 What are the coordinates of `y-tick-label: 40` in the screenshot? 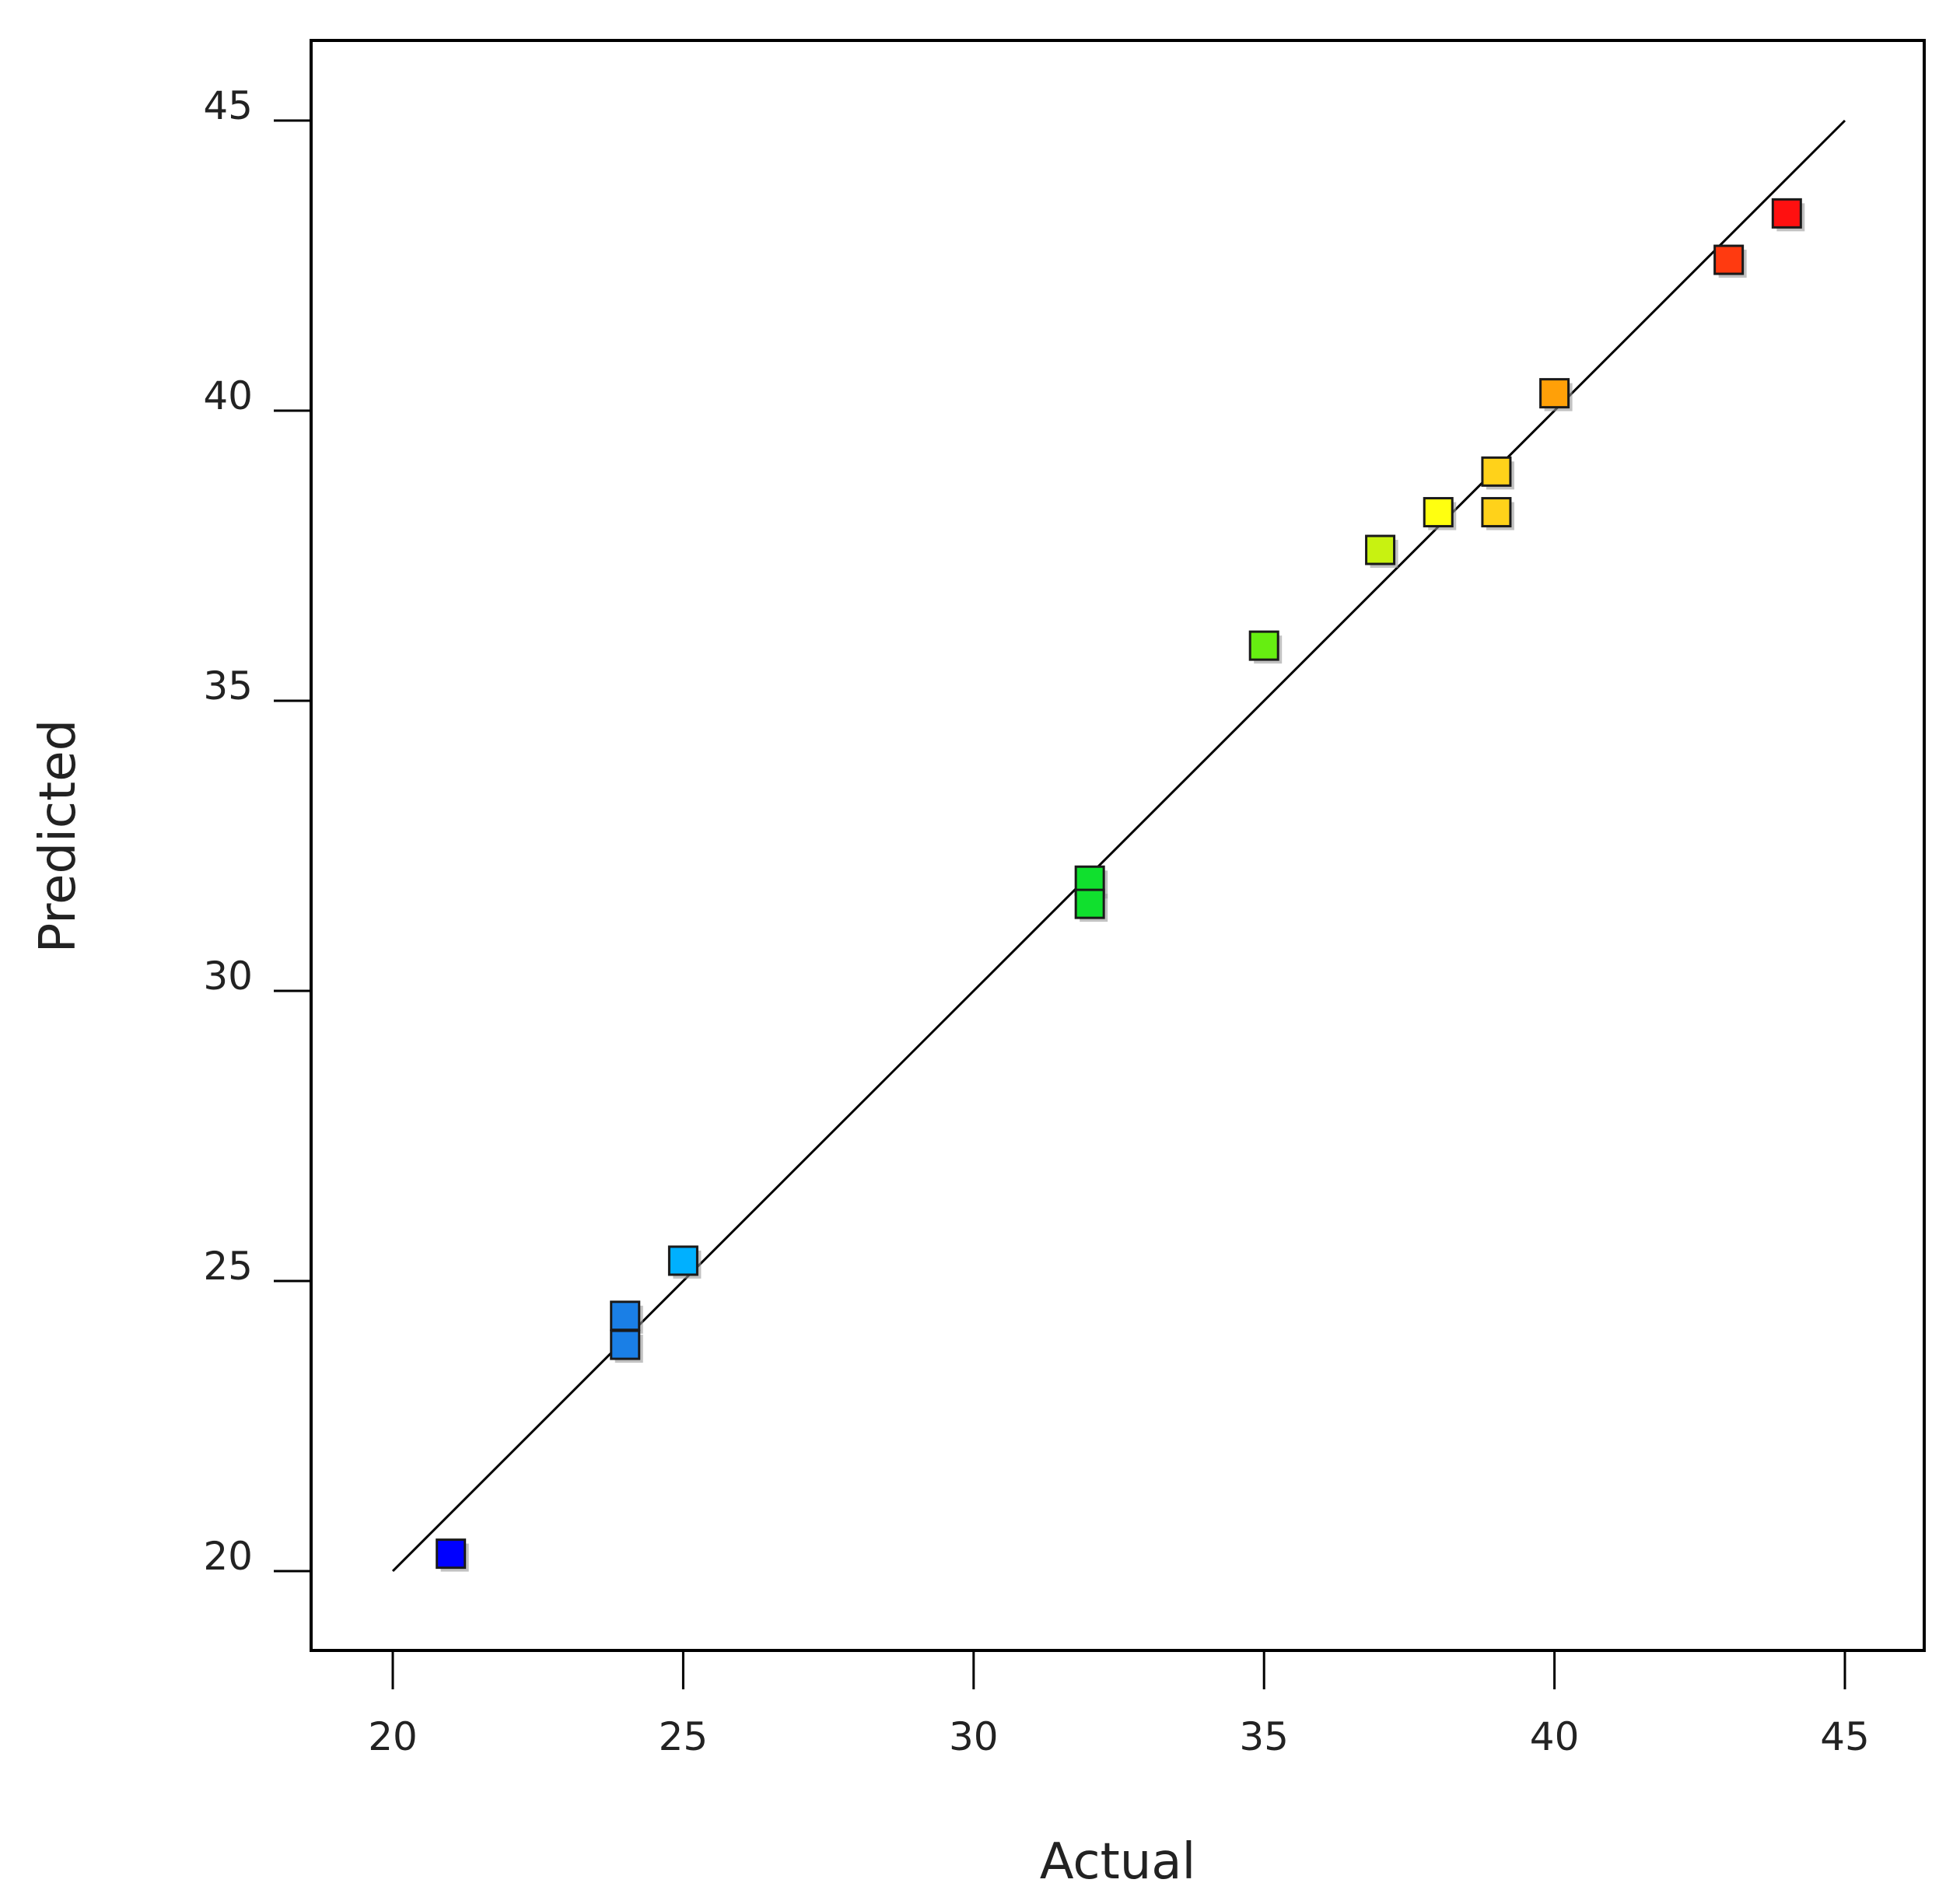 It's located at (228, 396).